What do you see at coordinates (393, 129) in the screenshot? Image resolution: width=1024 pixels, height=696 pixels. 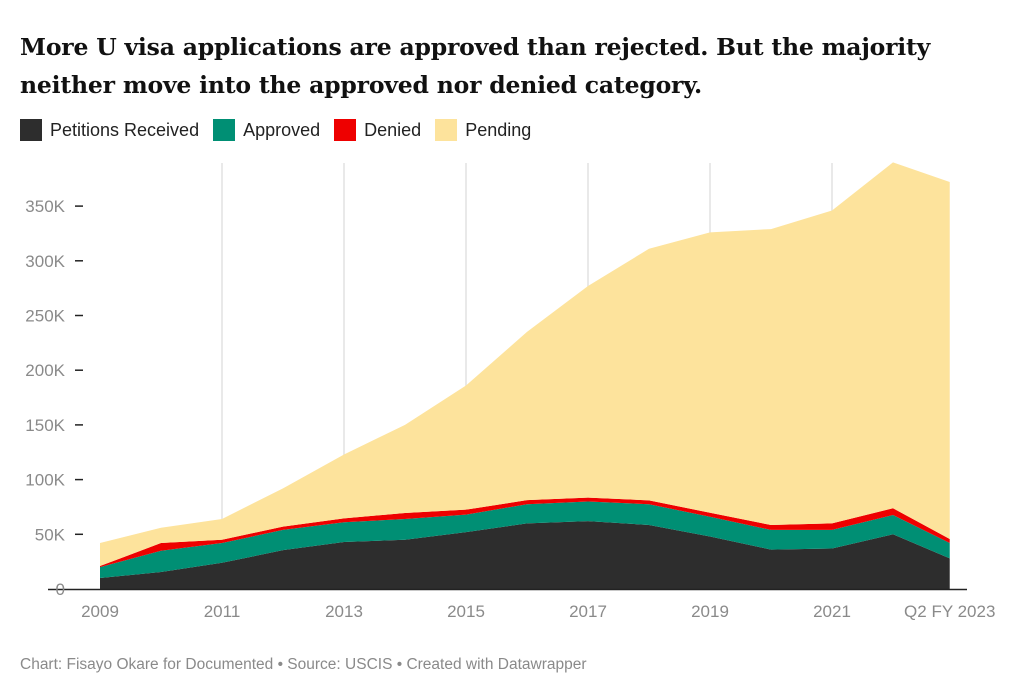 I see `legend-label: Denied` at bounding box center [393, 129].